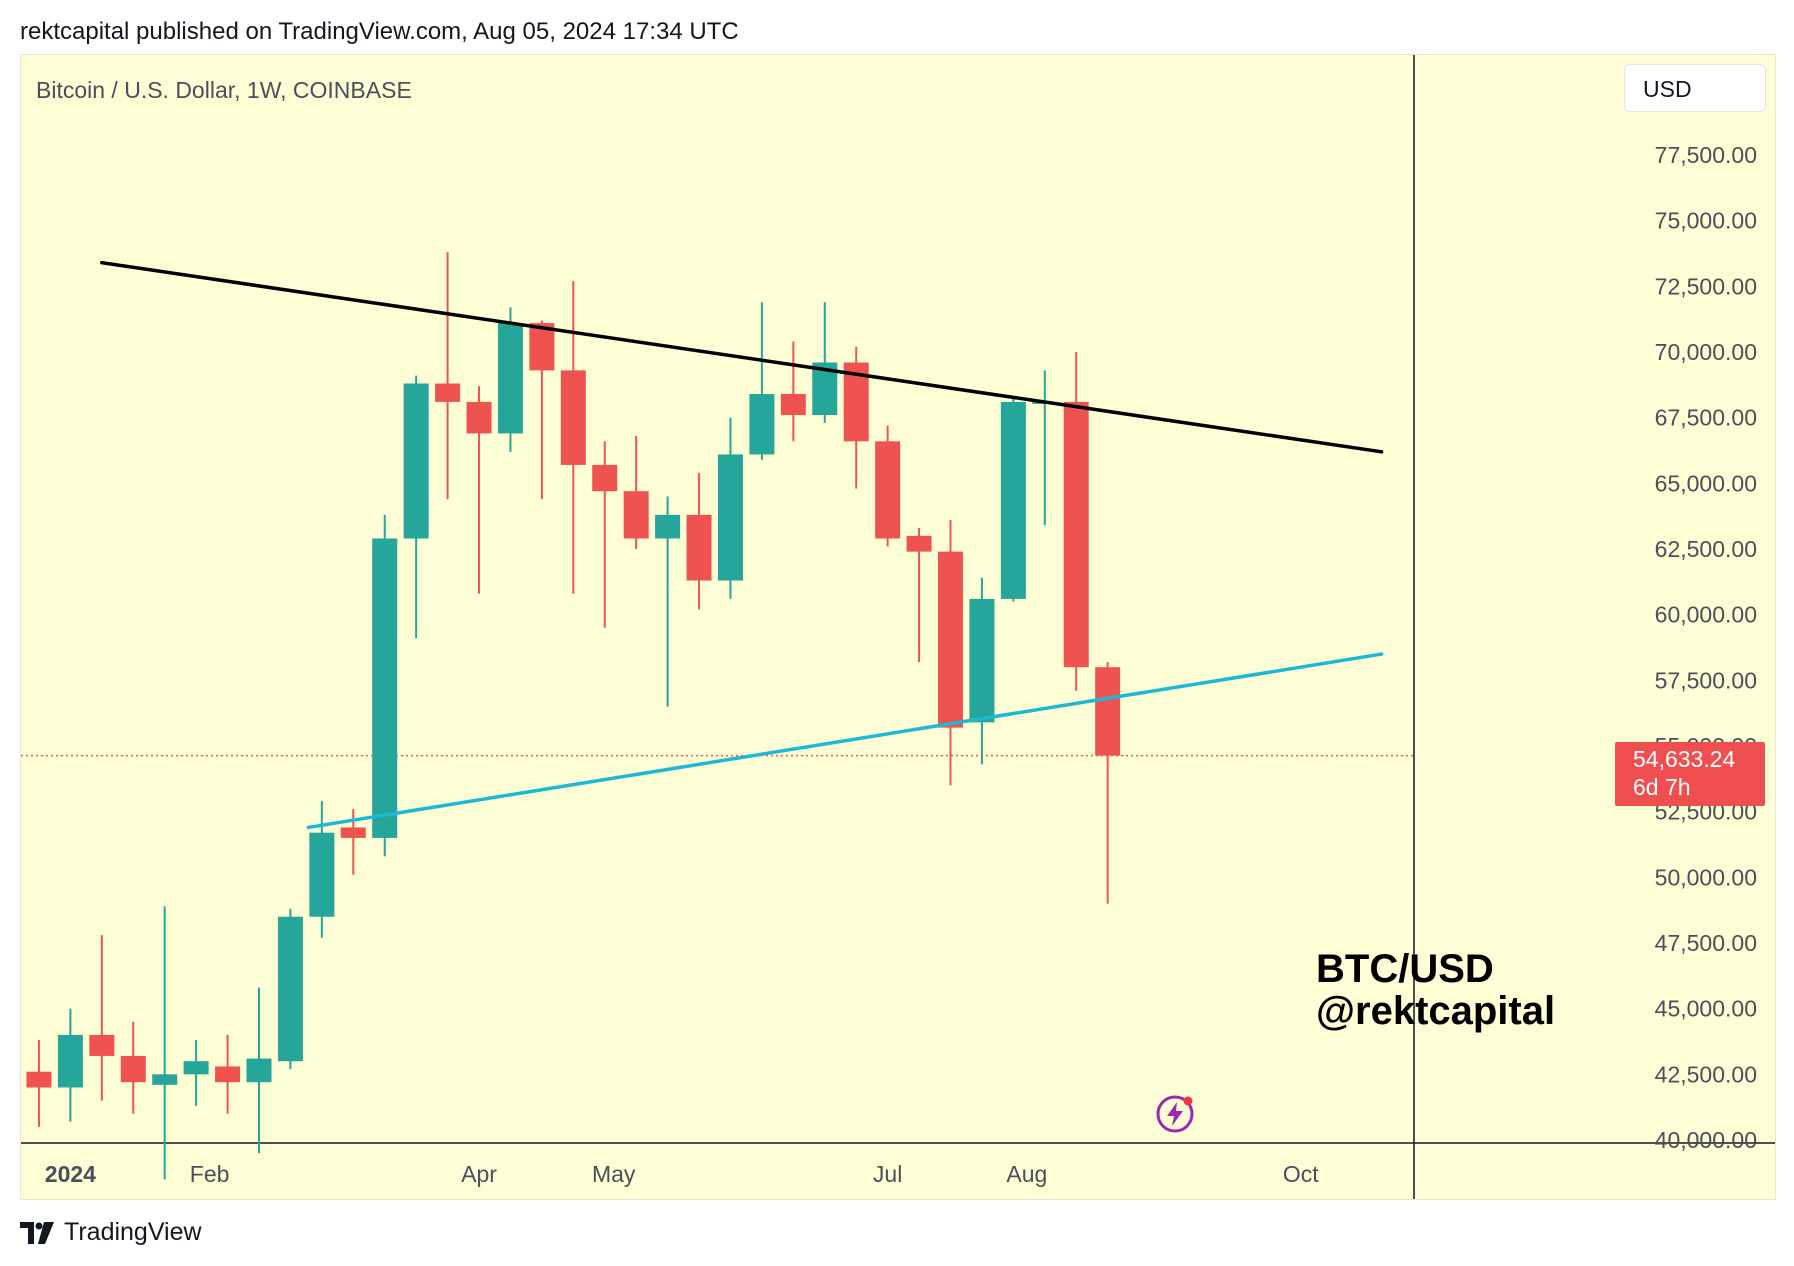 This screenshot has width=1794, height=1266. Describe the element at coordinates (845, 741) in the screenshot. I see `support-trendline` at that location.